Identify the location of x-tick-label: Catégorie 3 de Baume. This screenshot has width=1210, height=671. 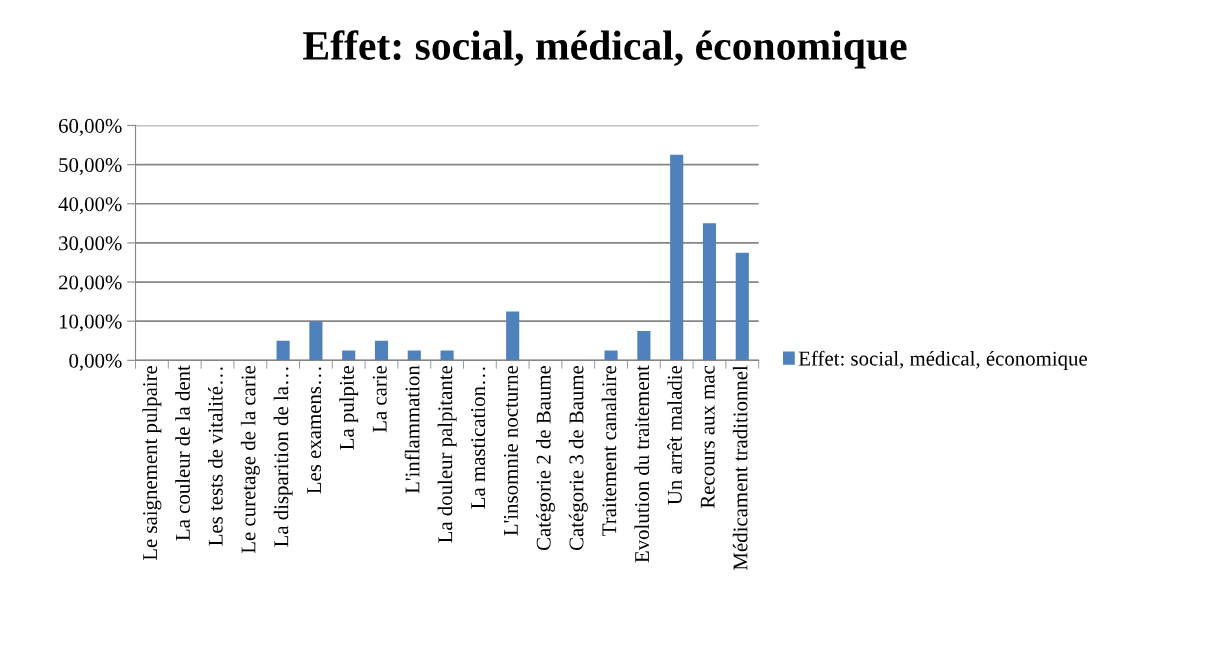
(578, 458).